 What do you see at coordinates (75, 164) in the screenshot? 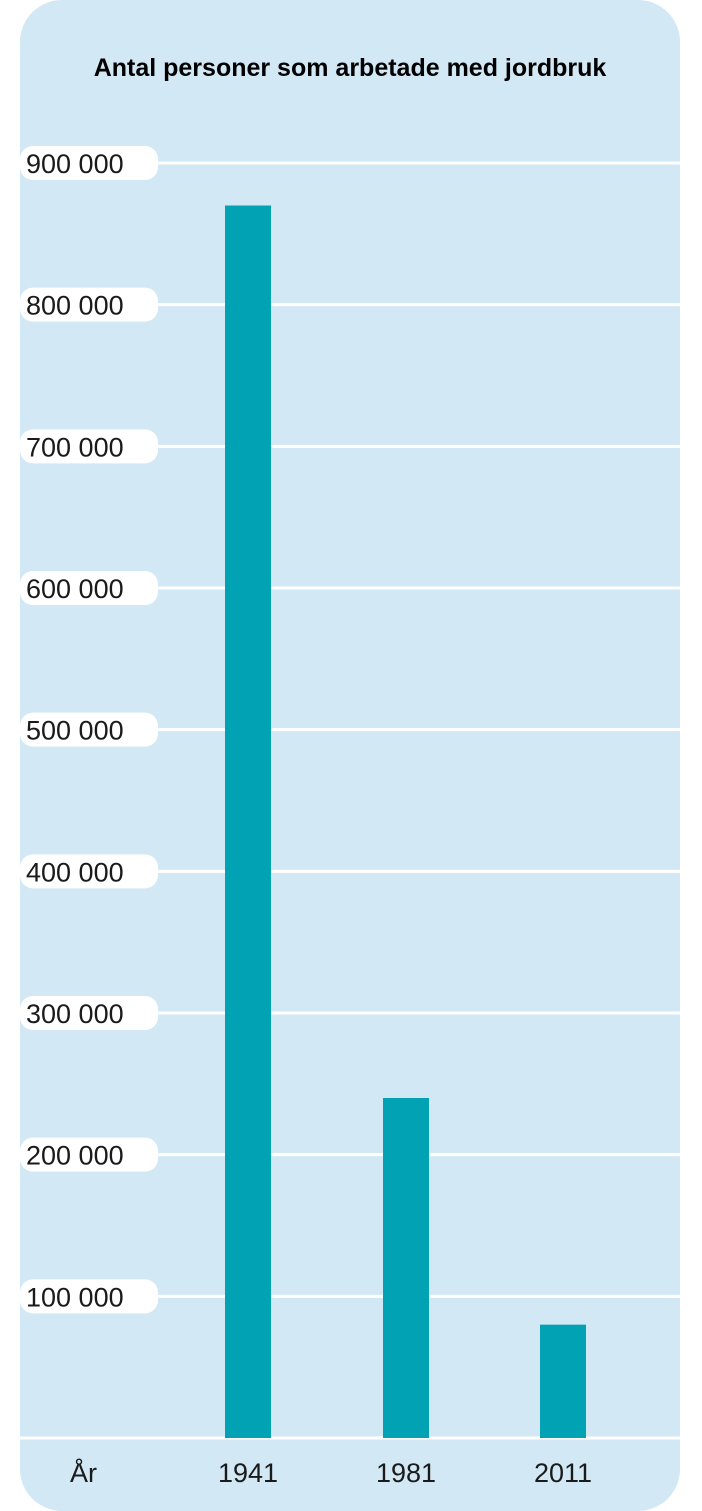
I see `y-tick-label: 900 000` at bounding box center [75, 164].